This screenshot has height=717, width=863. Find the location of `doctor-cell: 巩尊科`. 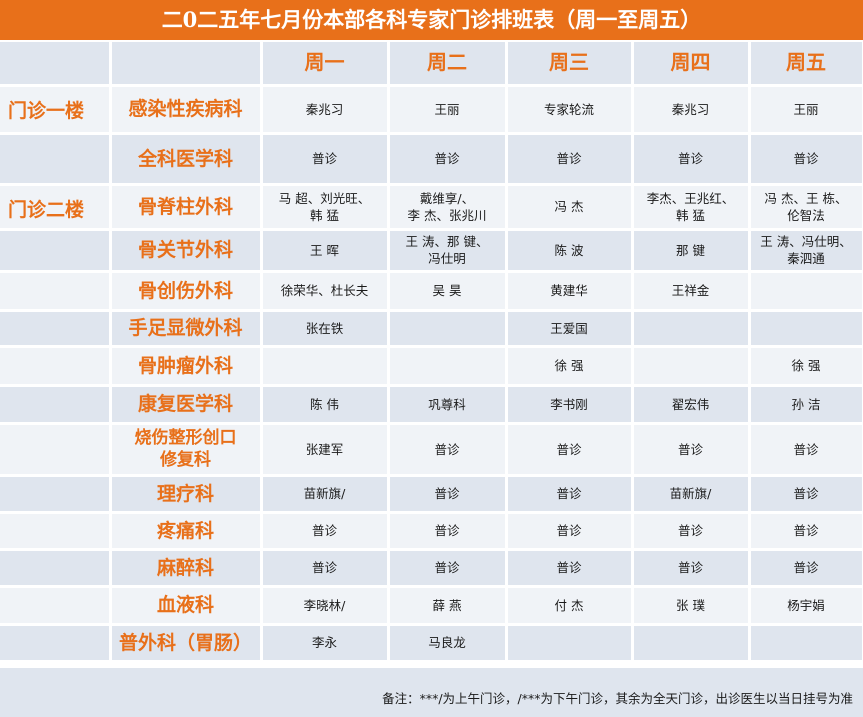

doctor-cell: 巩尊科 is located at coordinates (448, 405).